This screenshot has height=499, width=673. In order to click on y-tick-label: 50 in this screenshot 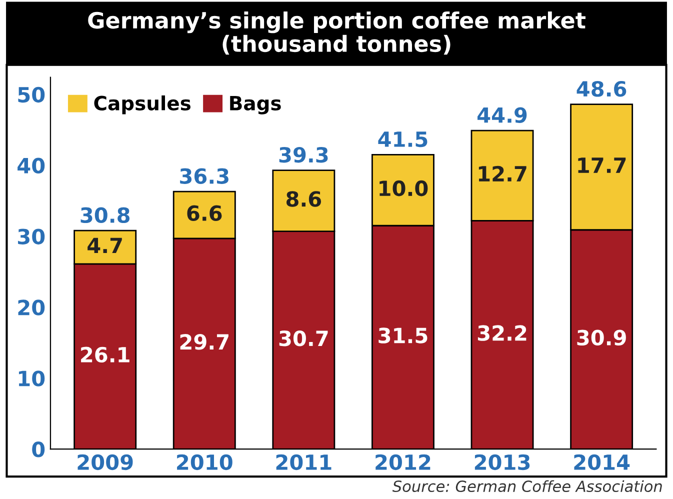, I will do `click(31, 94)`.